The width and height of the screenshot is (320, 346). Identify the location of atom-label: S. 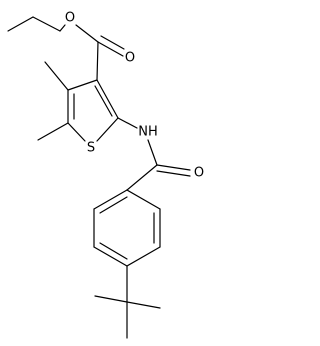
(91, 148).